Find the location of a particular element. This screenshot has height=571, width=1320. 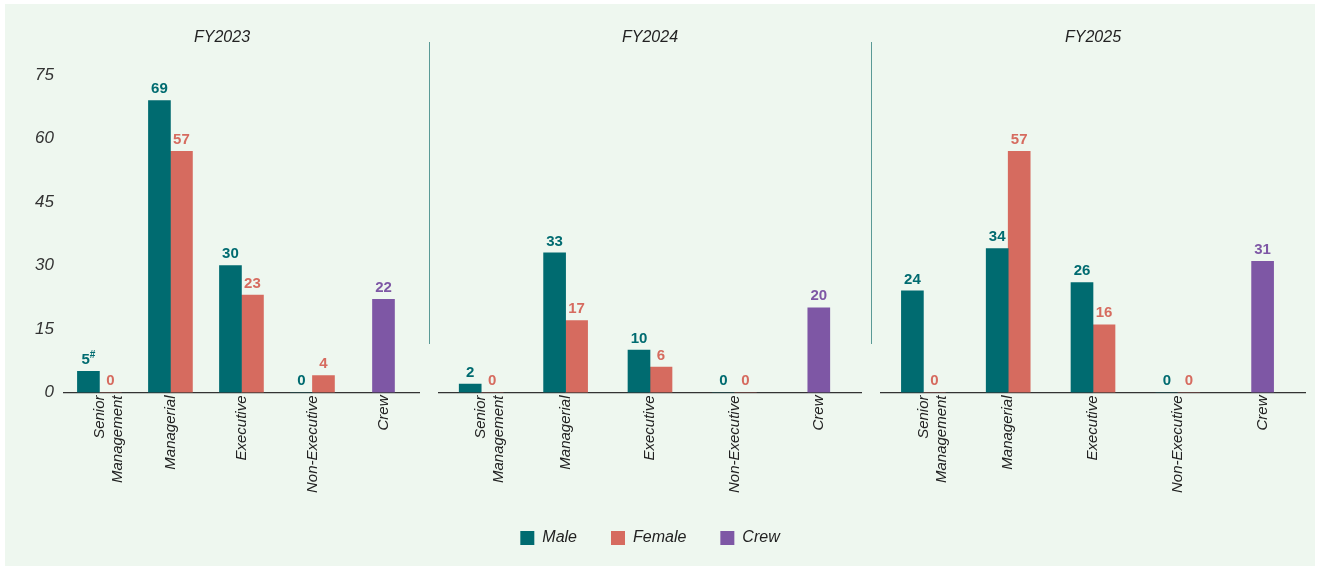

data-label: 2 is located at coordinates (470, 371).